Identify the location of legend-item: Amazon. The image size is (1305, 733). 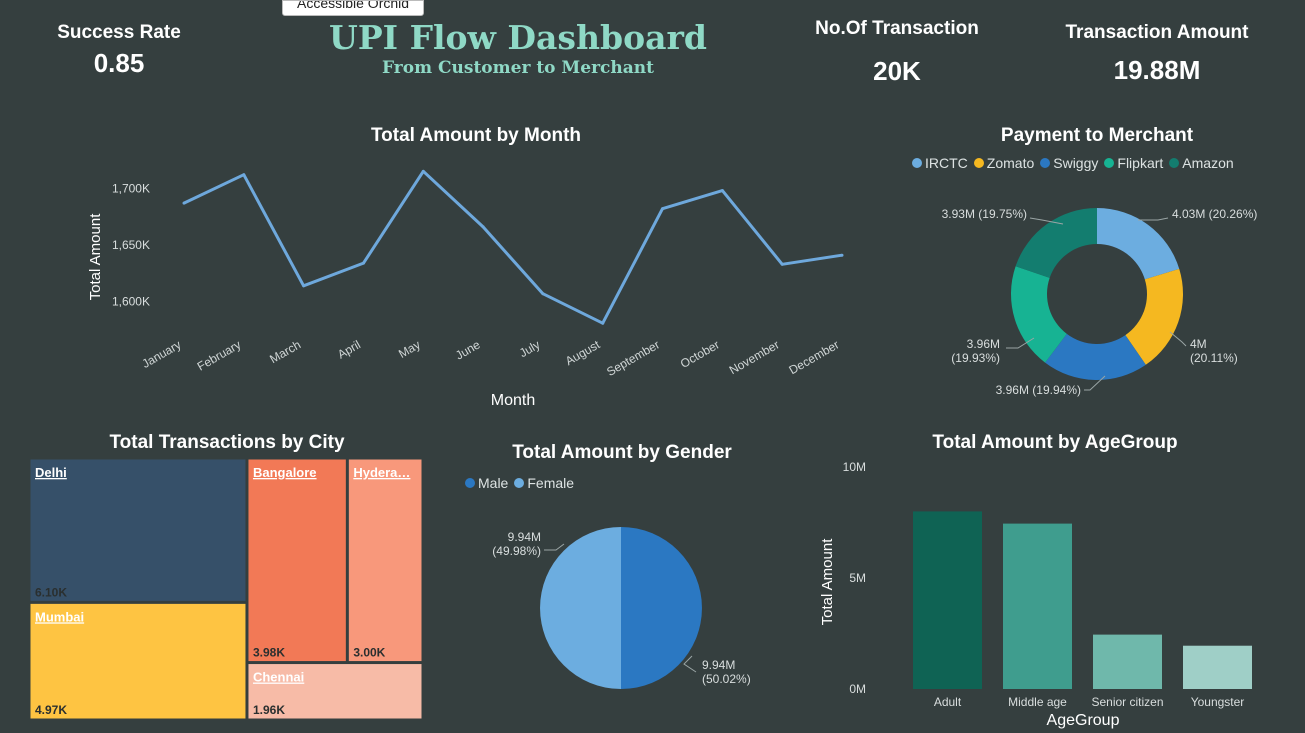
(1201, 163).